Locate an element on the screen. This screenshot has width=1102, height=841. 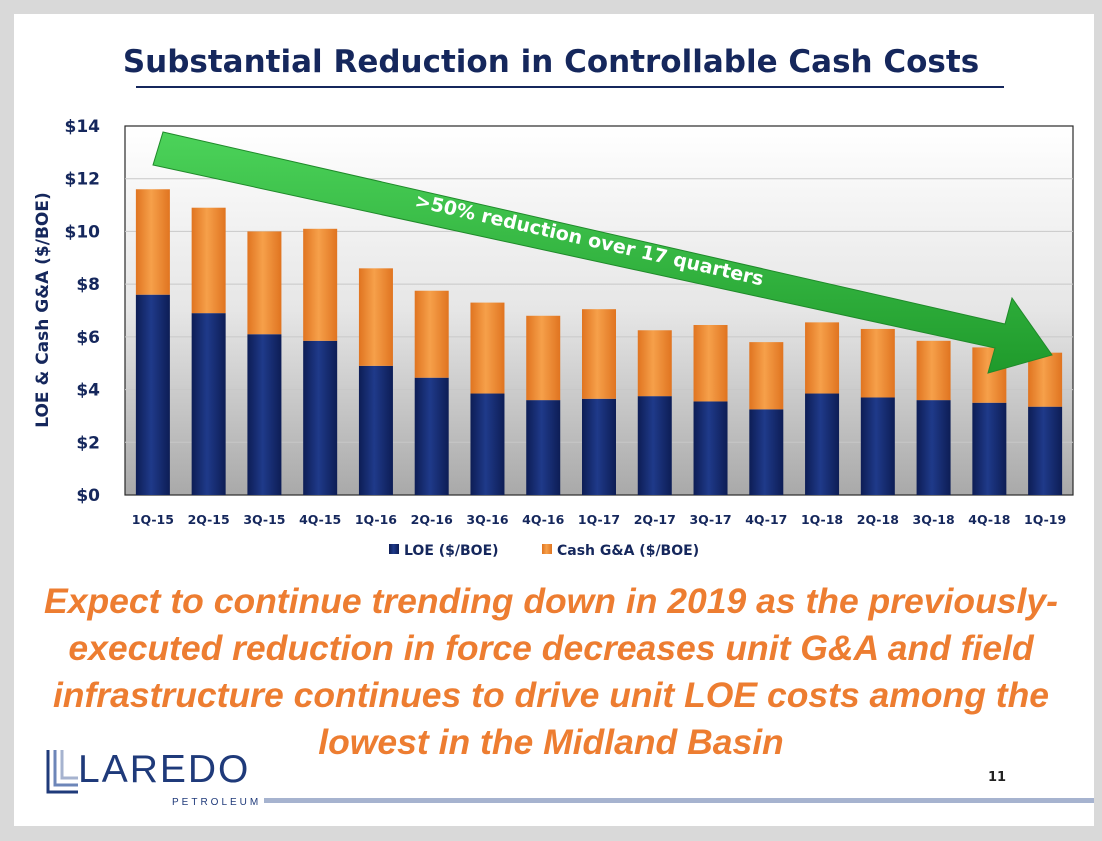
logo-subtitle: PETROLEUM is located at coordinates (217, 802).